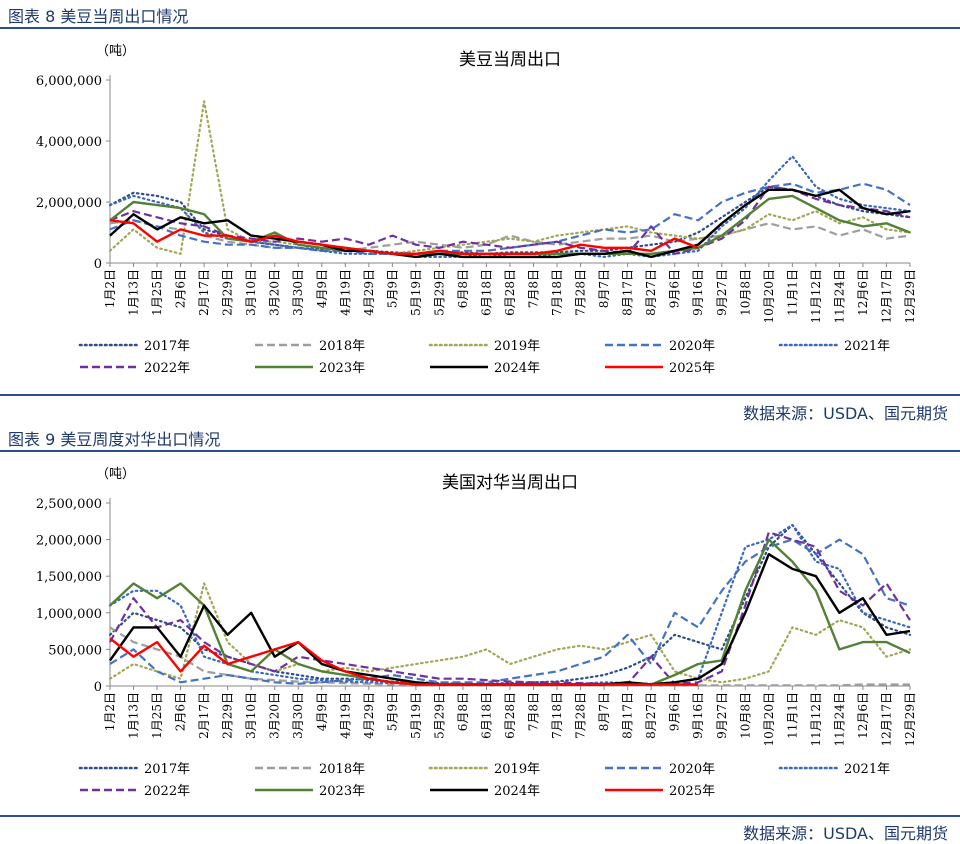 This screenshot has width=960, height=844. I want to click on c2-series-line-2025, so click(404, 661).